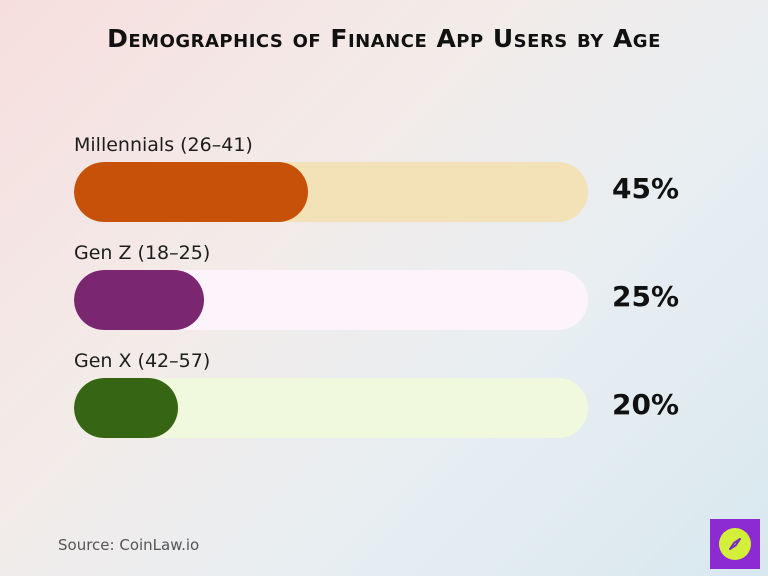 The height and width of the screenshot is (576, 768). I want to click on bar-row-gen-x: Gen X (42–57) 20%, so click(384, 400).